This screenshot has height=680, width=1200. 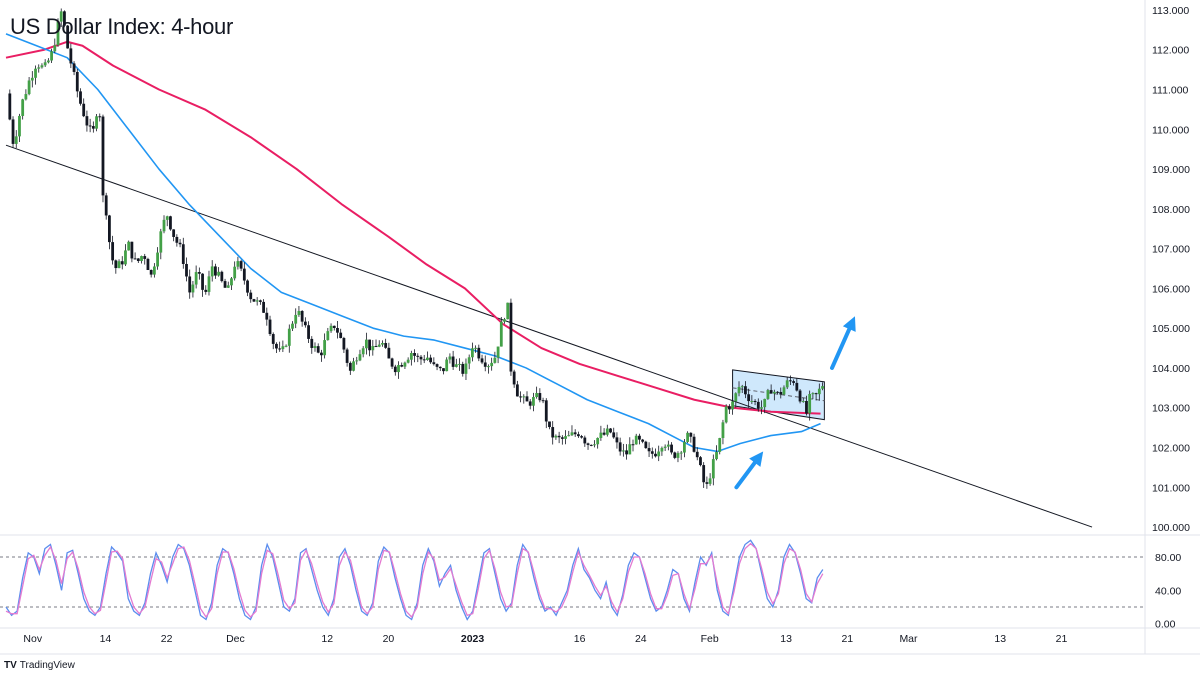 I want to click on time-tick-label: 2023, so click(x=473, y=639).